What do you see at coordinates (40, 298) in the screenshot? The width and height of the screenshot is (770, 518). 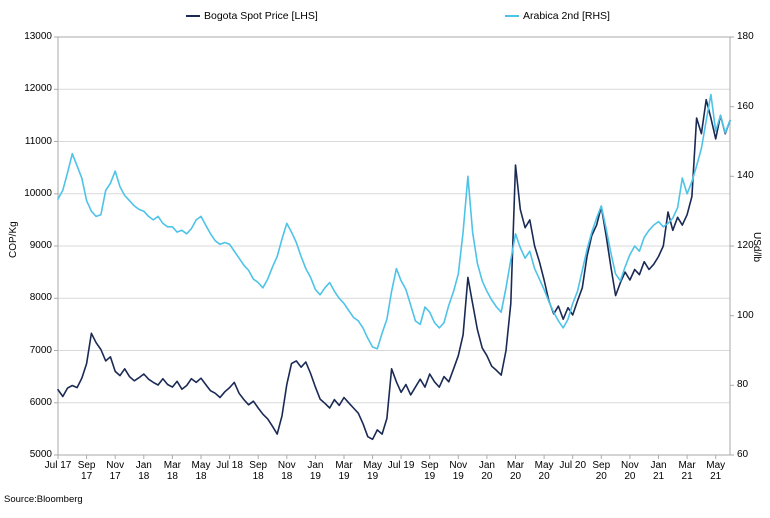 I see `left-axis-tick-label: 8000` at bounding box center [40, 298].